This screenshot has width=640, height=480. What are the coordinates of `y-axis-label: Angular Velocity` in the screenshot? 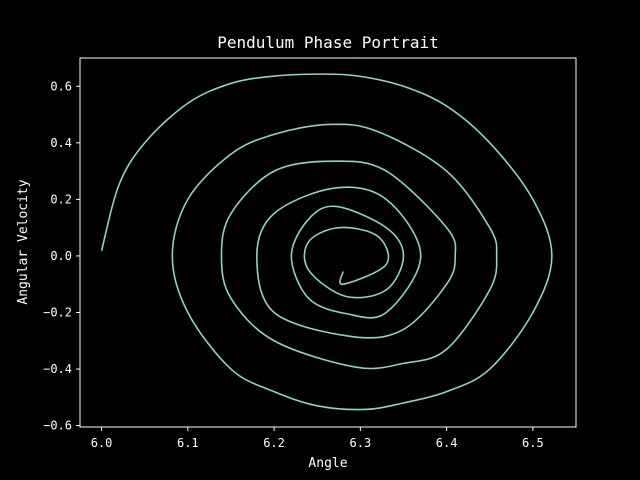 It's located at (23, 241).